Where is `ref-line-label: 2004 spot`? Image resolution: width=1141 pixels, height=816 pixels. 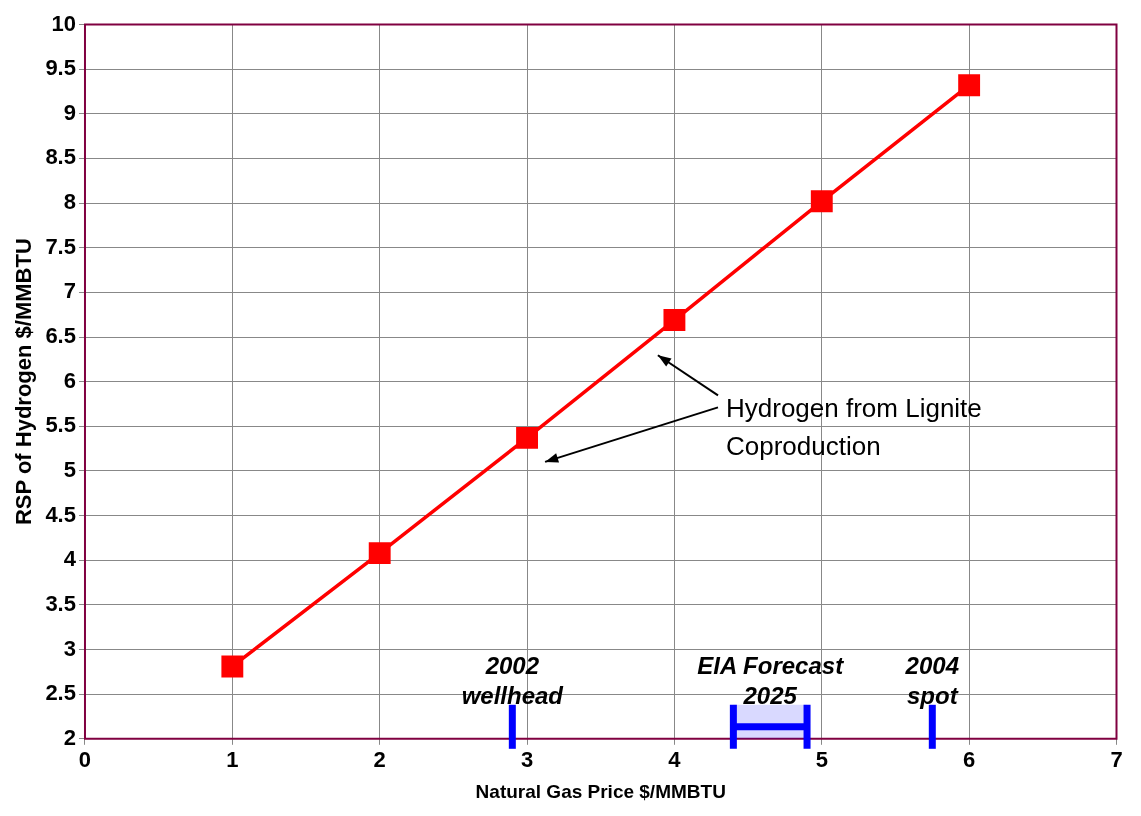 ref-line-label: 2004 spot is located at coordinates (931, 680).